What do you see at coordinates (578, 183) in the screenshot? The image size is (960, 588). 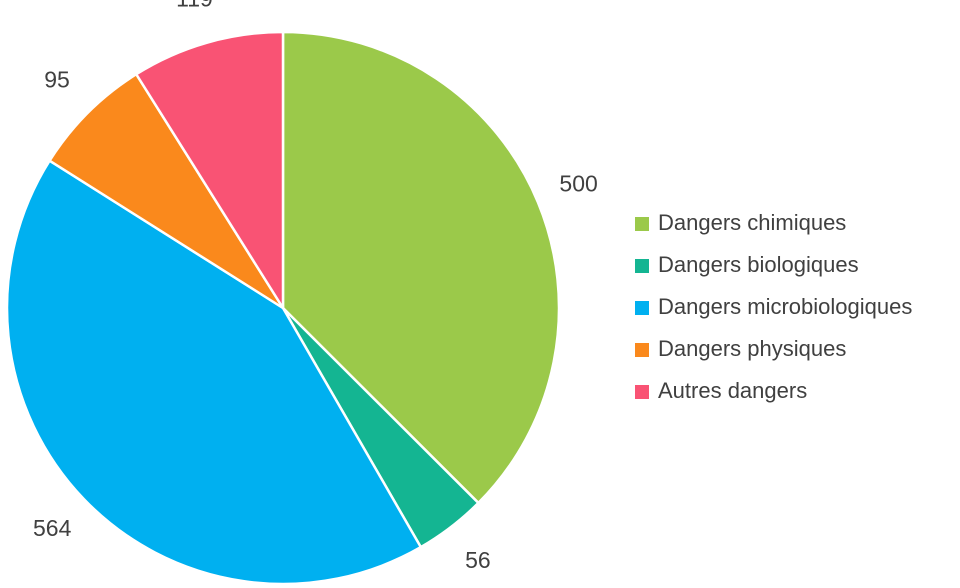 I see `data-label-dangers-chimiques: 500` at bounding box center [578, 183].